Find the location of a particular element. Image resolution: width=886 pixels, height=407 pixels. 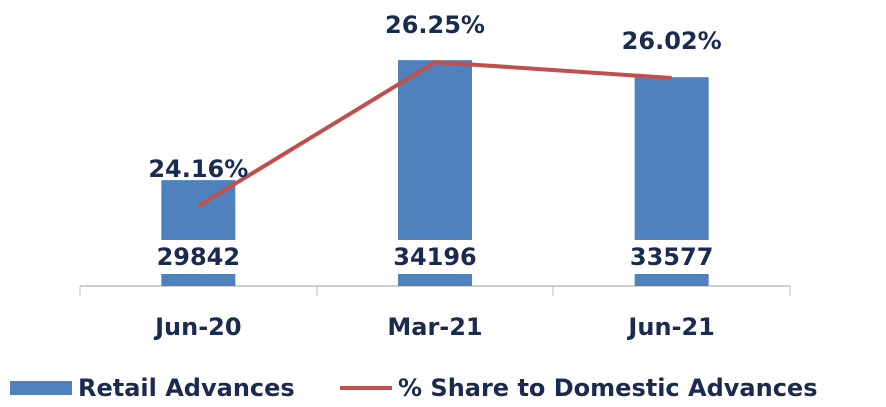

line-value-label: 26.25% is located at coordinates (435, 25).